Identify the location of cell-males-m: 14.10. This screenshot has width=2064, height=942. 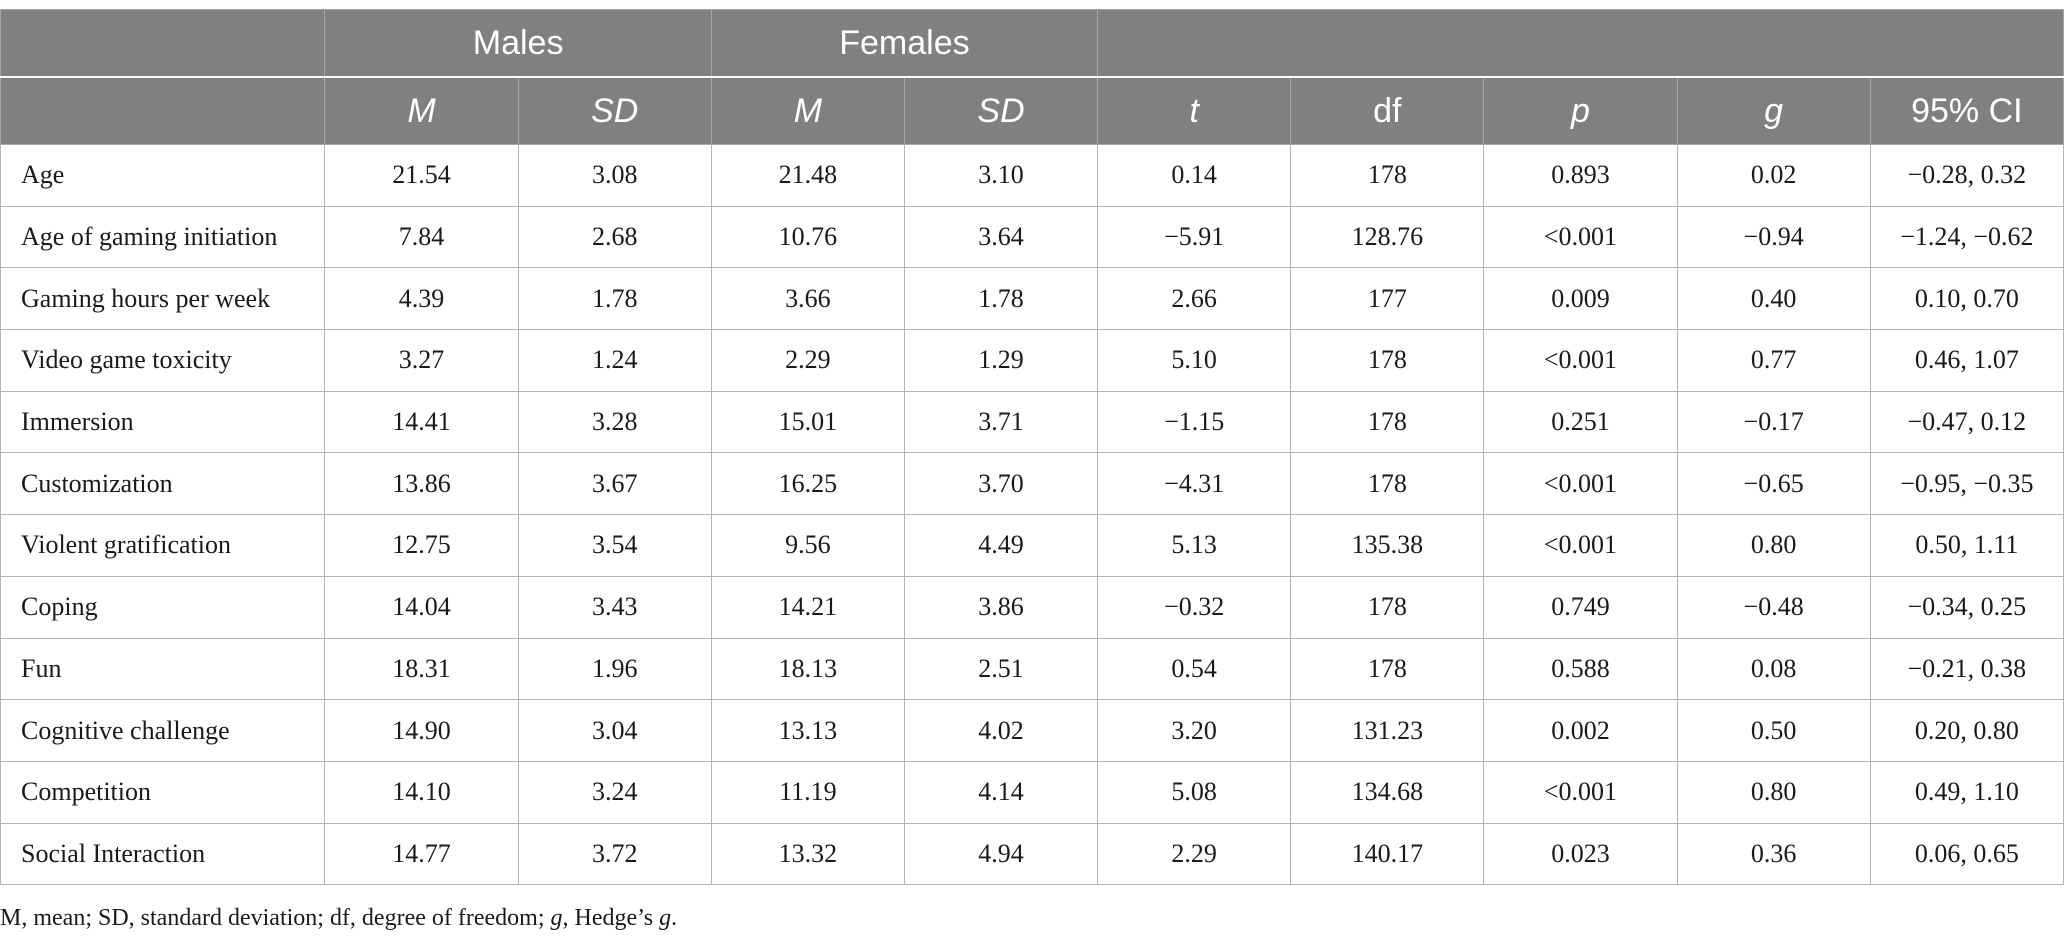
(421, 792).